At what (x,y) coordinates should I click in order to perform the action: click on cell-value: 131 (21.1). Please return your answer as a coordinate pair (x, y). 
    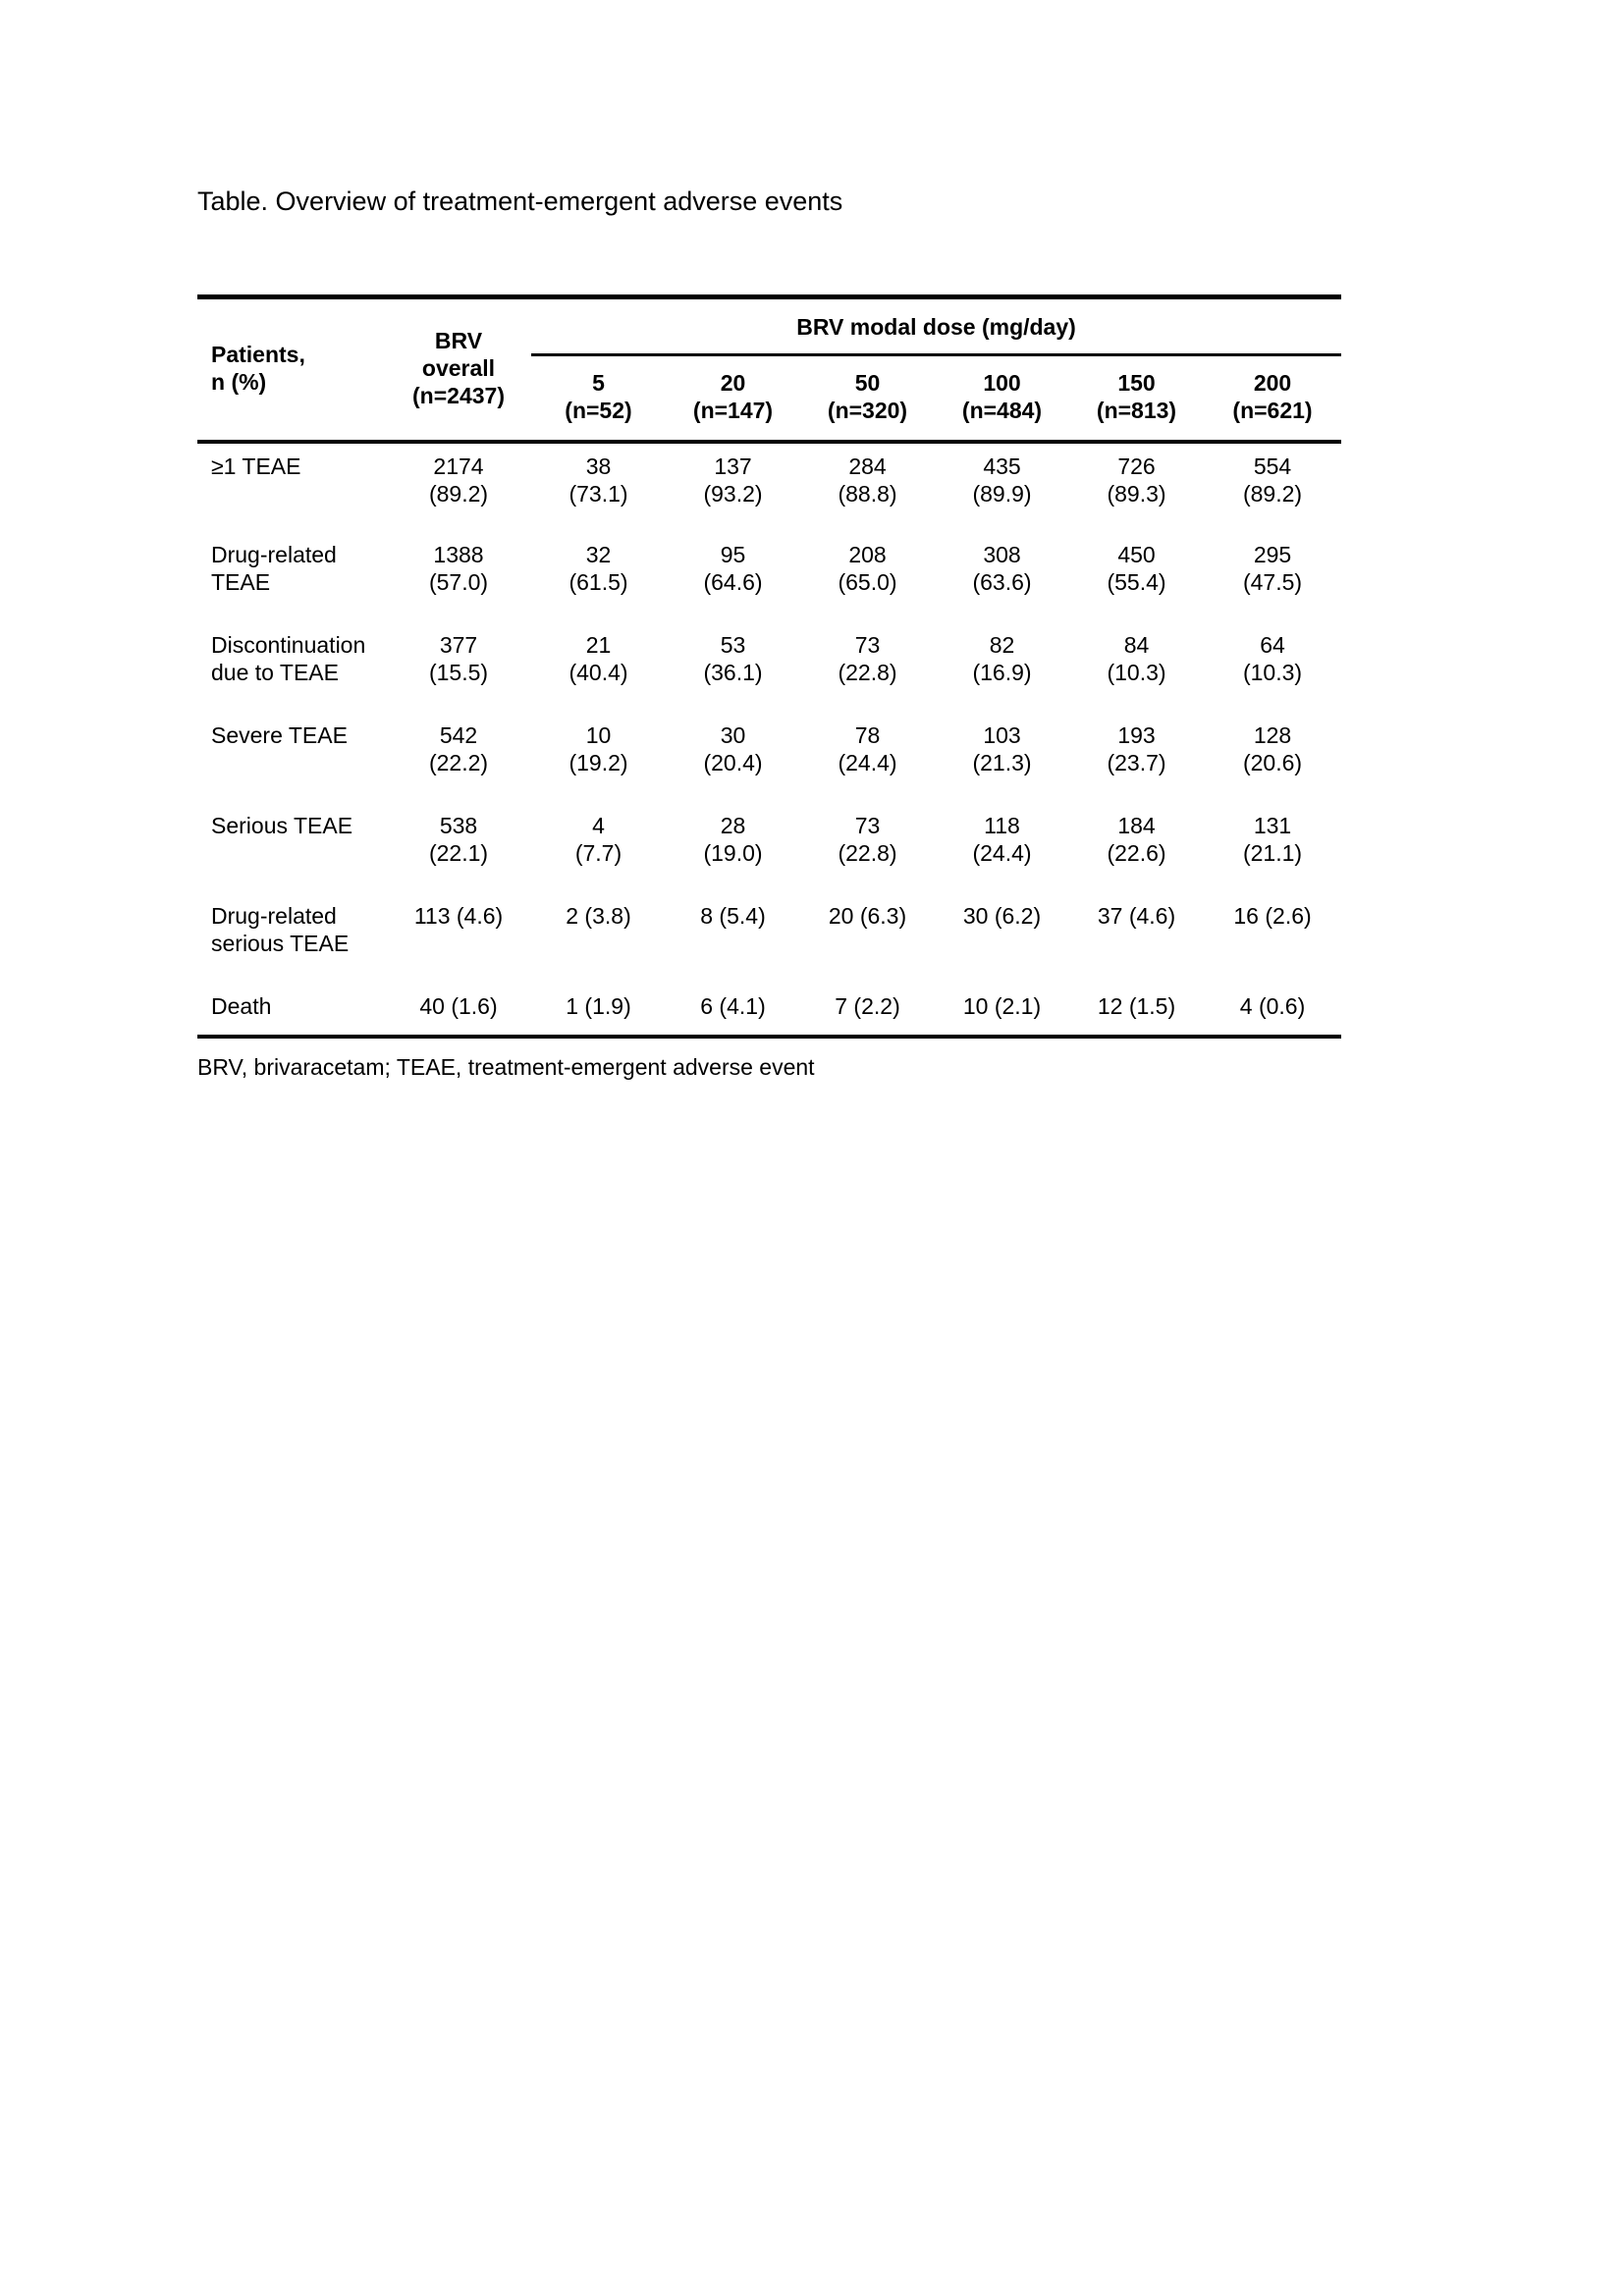
    Looking at the image, I should click on (1272, 848).